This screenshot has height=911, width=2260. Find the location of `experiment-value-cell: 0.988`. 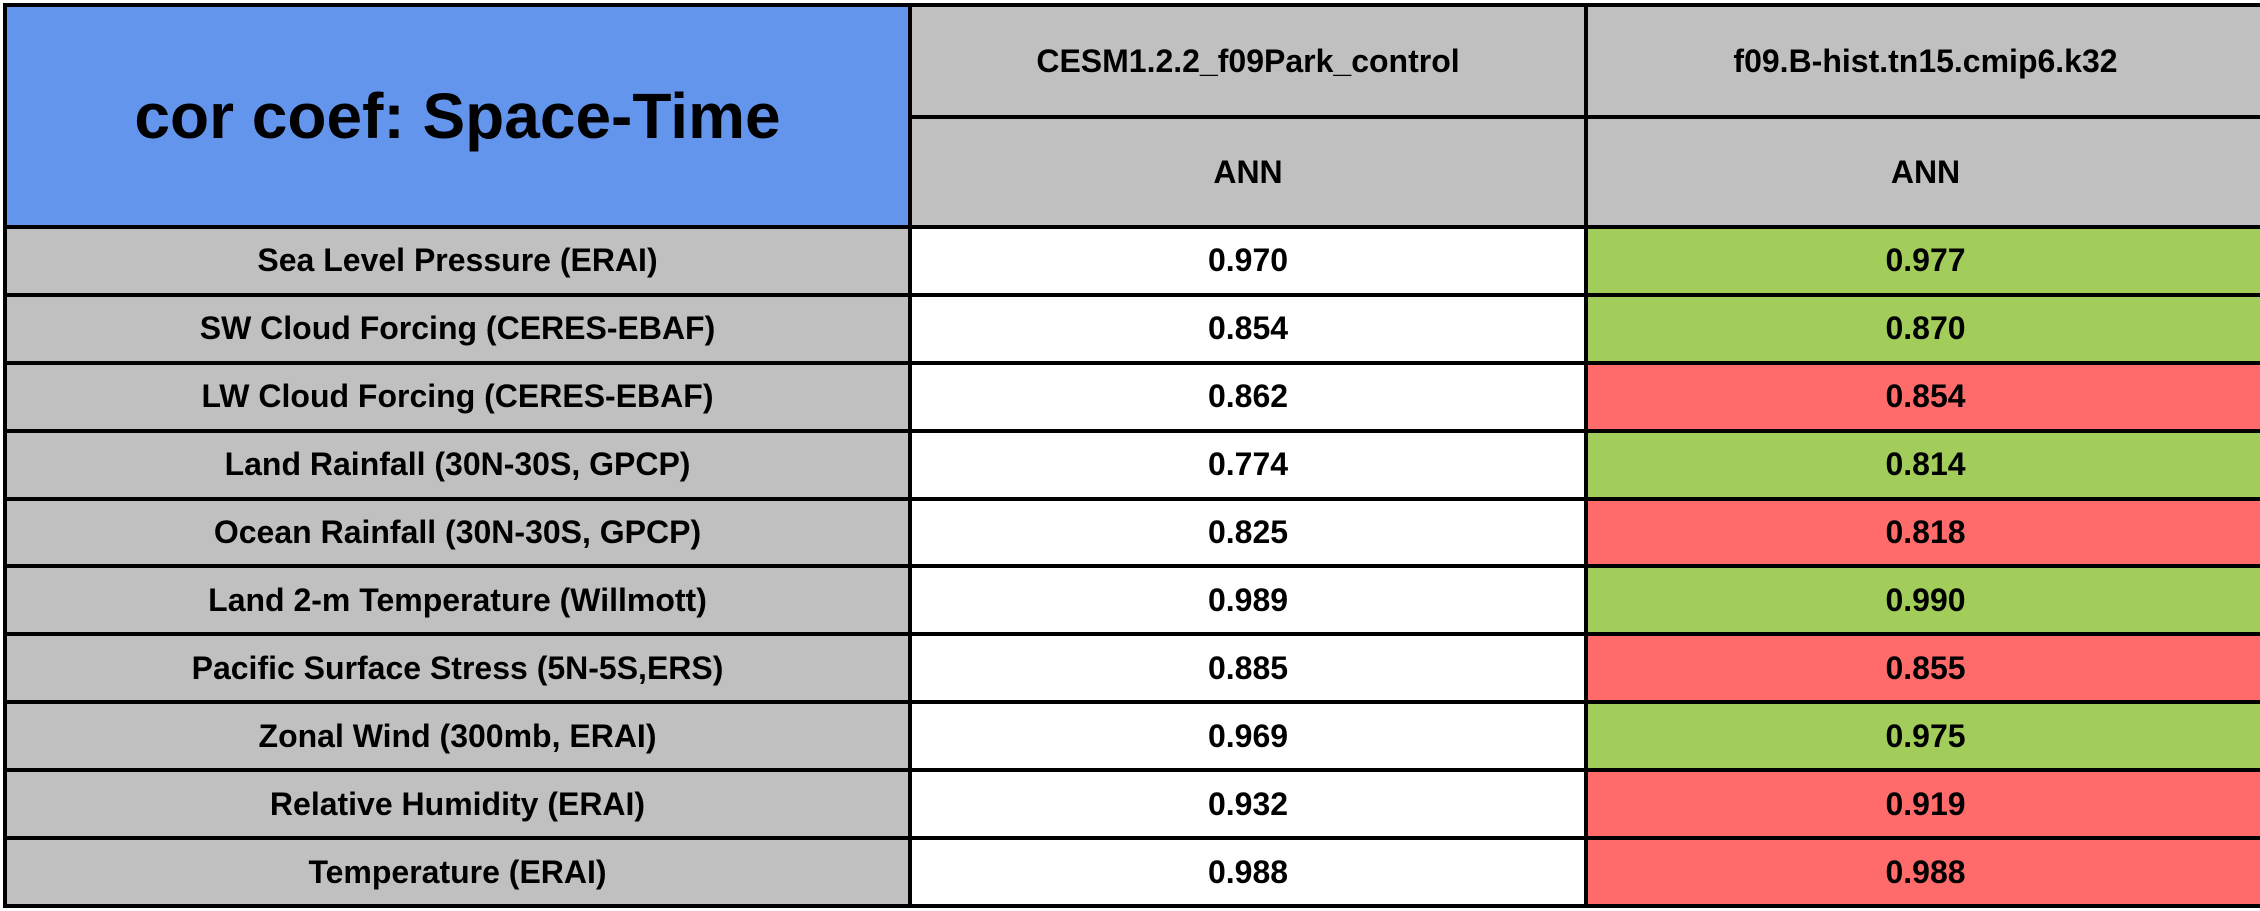

experiment-value-cell: 0.988 is located at coordinates (1922, 872).